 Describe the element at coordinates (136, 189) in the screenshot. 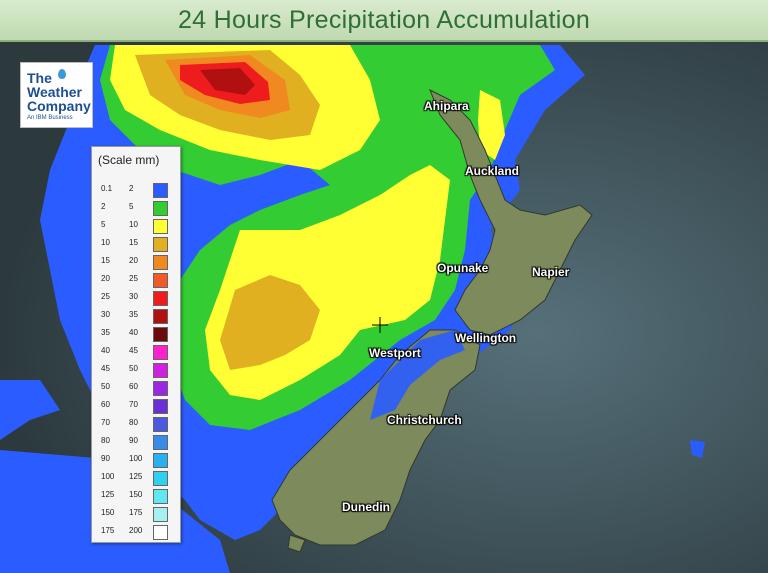

I see `legend-row: 0.1 2` at that location.